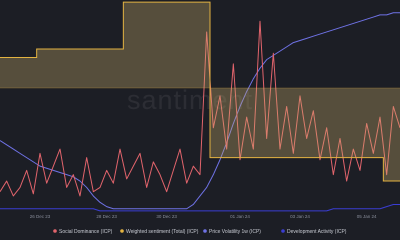 This screenshot has height=240, width=400. Describe the element at coordinates (162, 232) in the screenshot. I see `legend-label: Weighted sentiment (Total) (ICP)` at that location.